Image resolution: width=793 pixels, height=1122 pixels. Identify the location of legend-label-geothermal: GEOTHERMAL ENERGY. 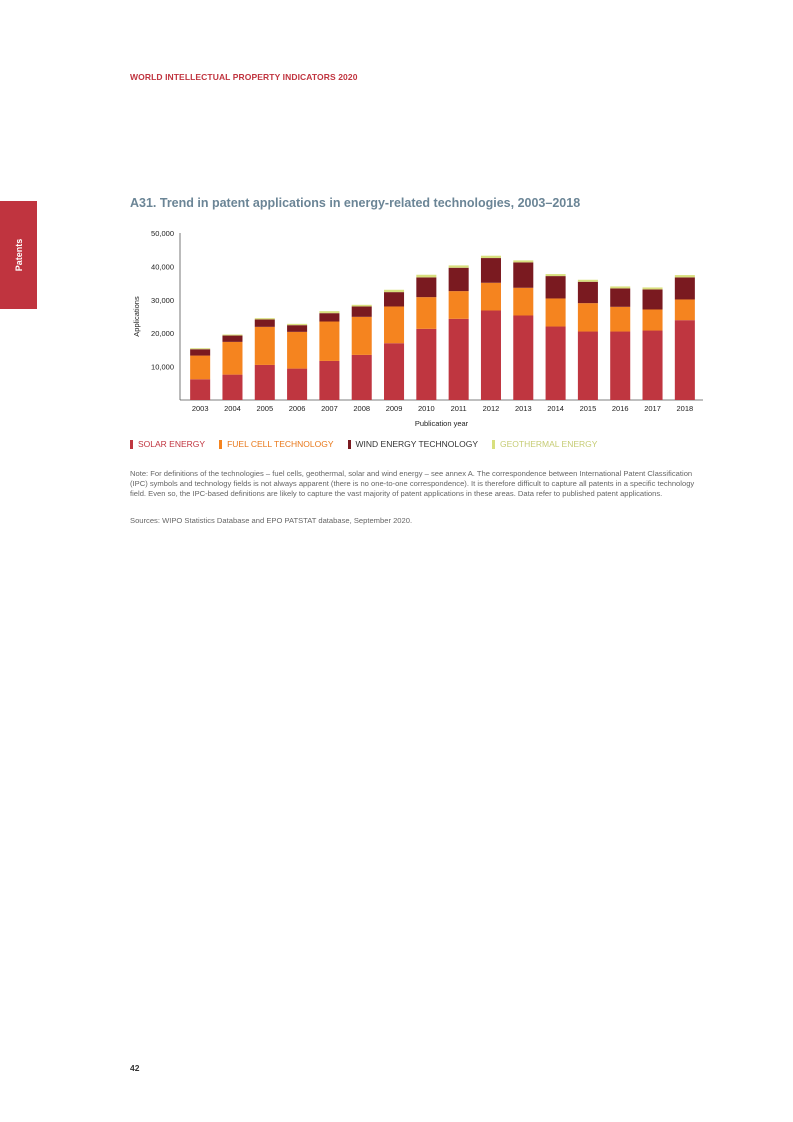
(549, 444).